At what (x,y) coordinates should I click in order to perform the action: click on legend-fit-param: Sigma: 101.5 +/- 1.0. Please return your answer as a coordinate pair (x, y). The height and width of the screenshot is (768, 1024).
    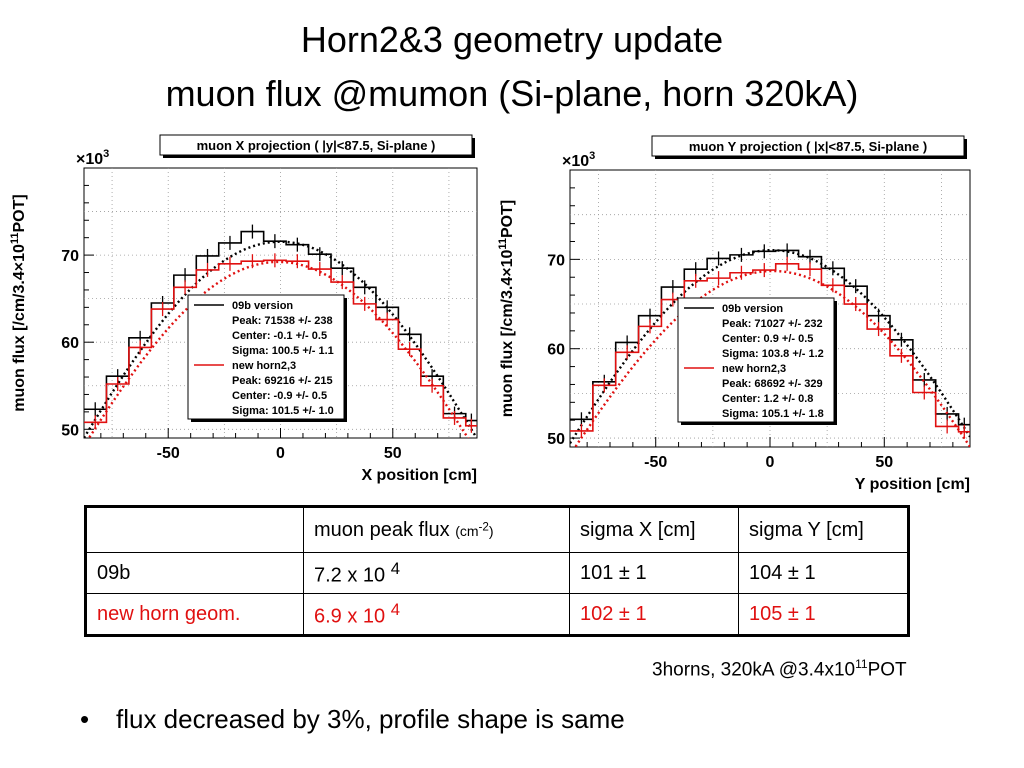
    Looking at the image, I should click on (283, 411).